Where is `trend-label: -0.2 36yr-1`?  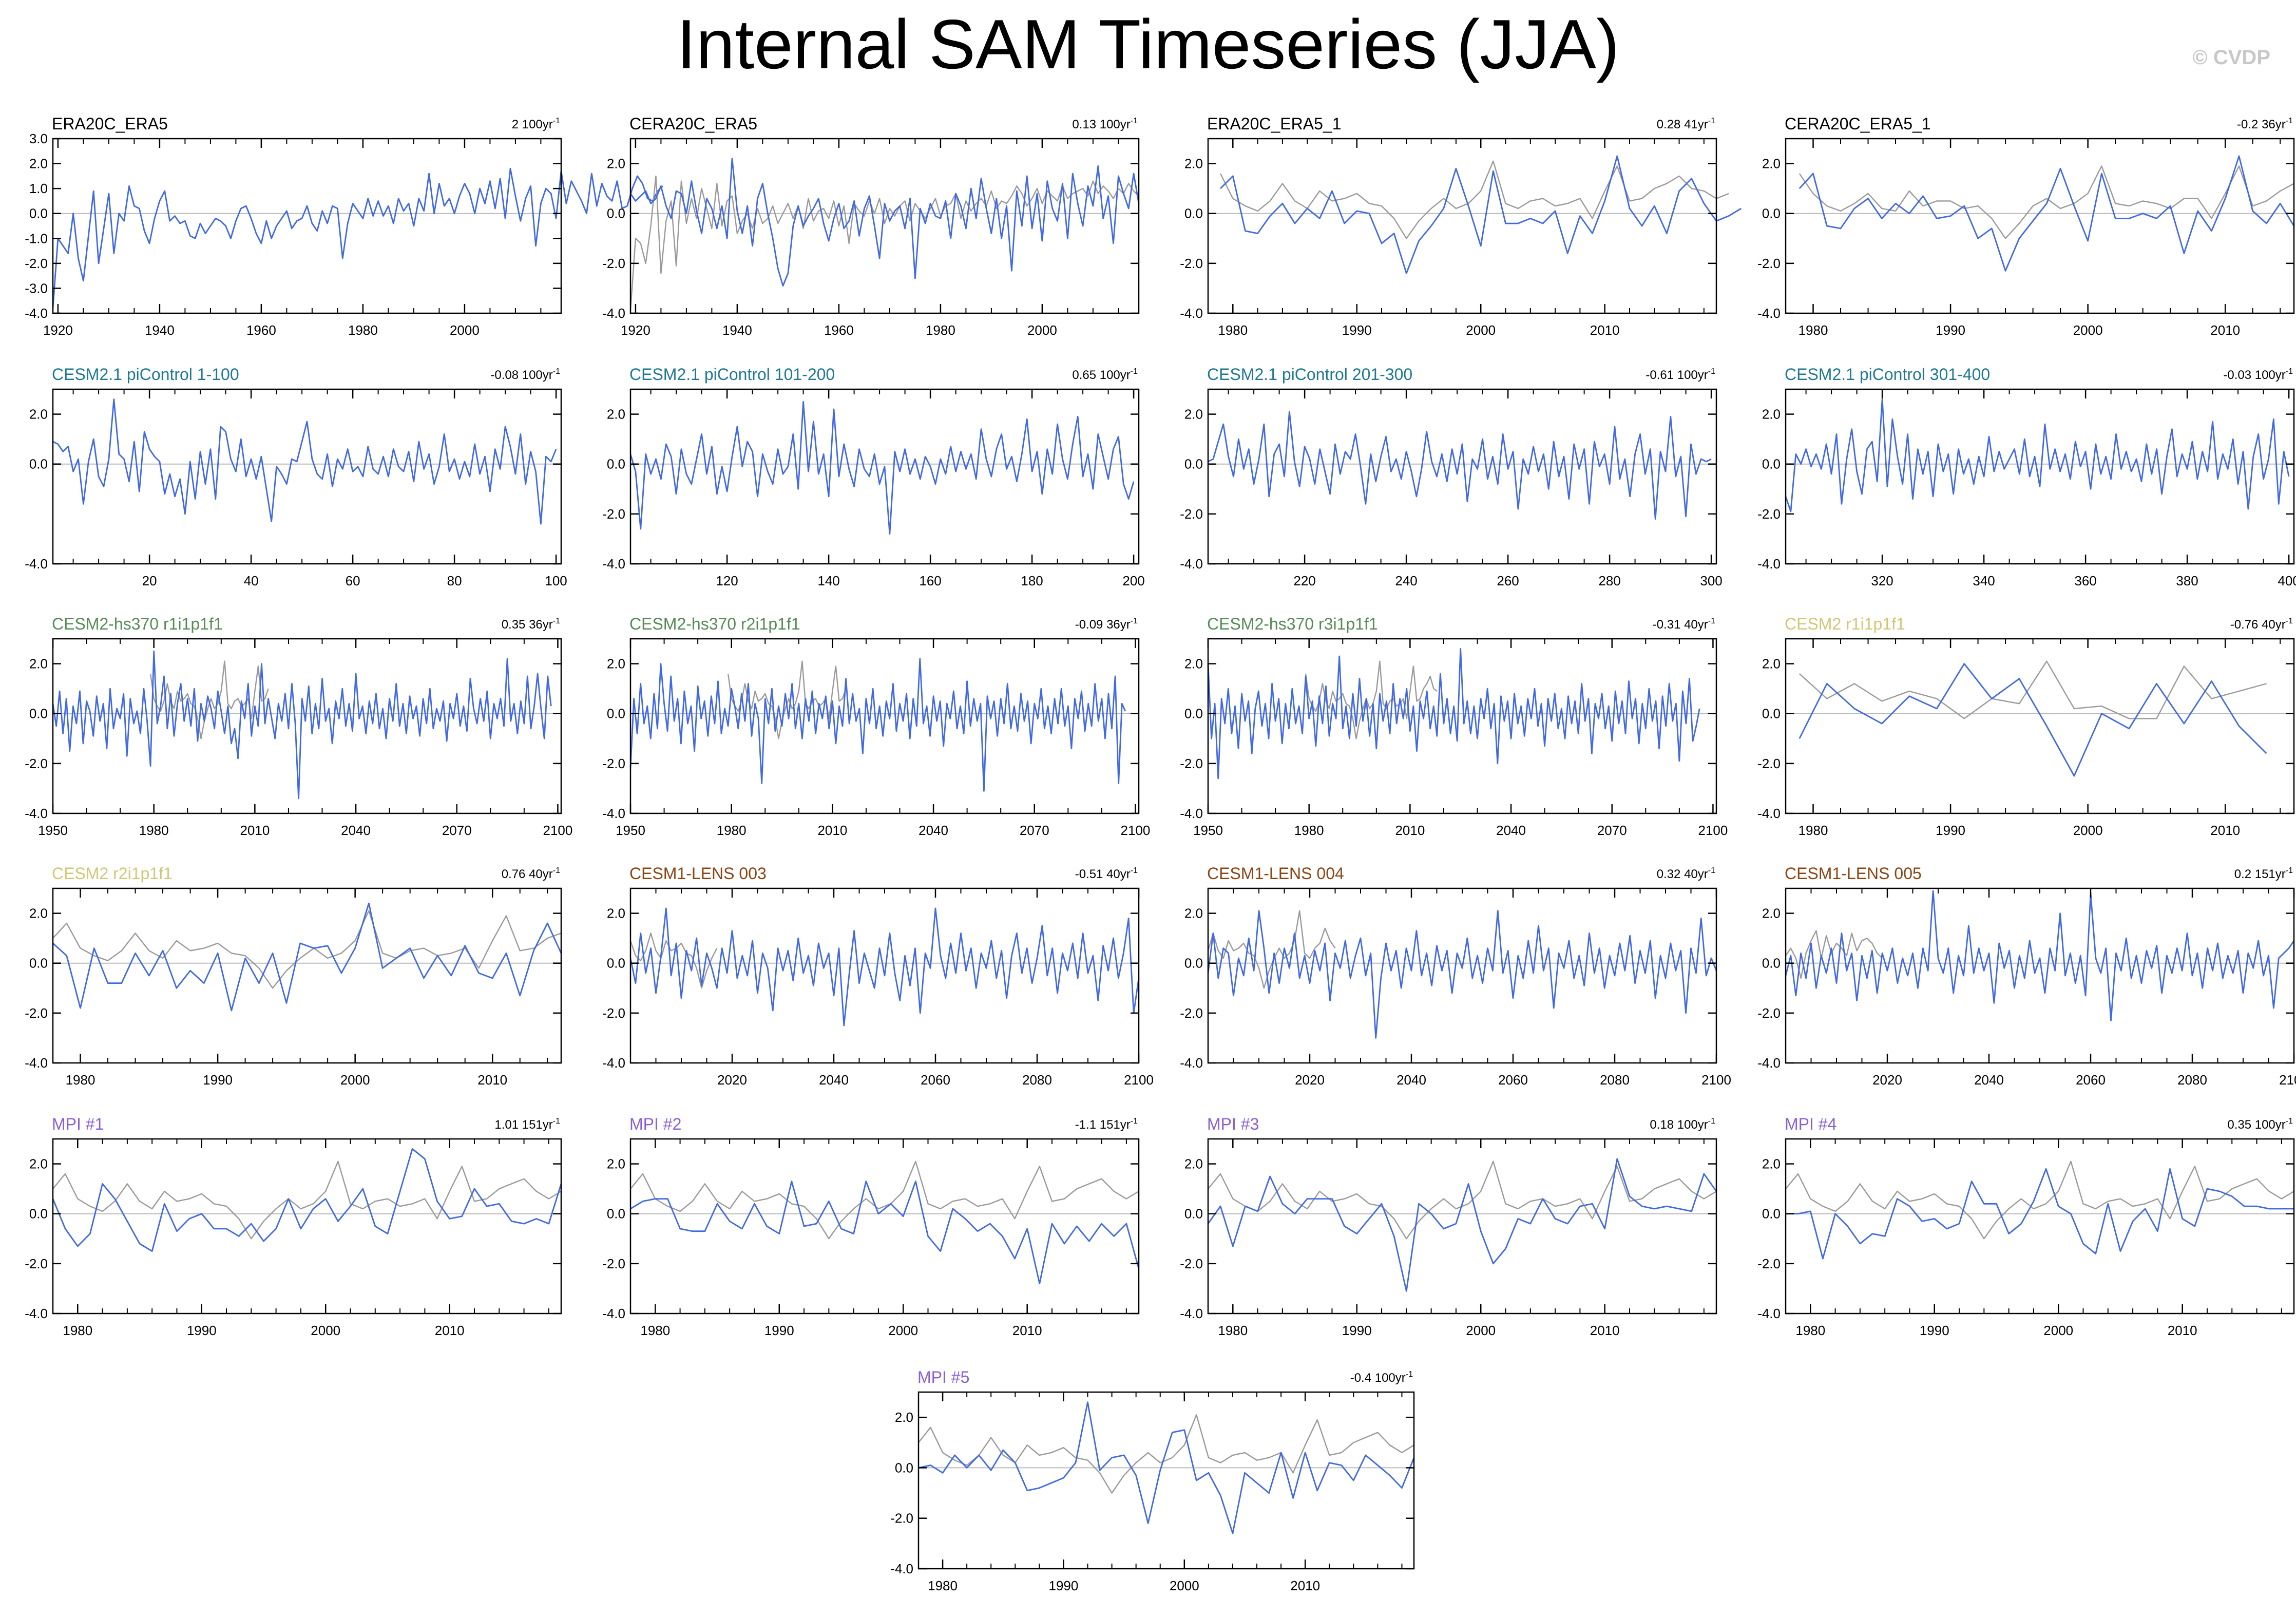
trend-label: -0.2 36yr-1 is located at coordinates (2265, 124).